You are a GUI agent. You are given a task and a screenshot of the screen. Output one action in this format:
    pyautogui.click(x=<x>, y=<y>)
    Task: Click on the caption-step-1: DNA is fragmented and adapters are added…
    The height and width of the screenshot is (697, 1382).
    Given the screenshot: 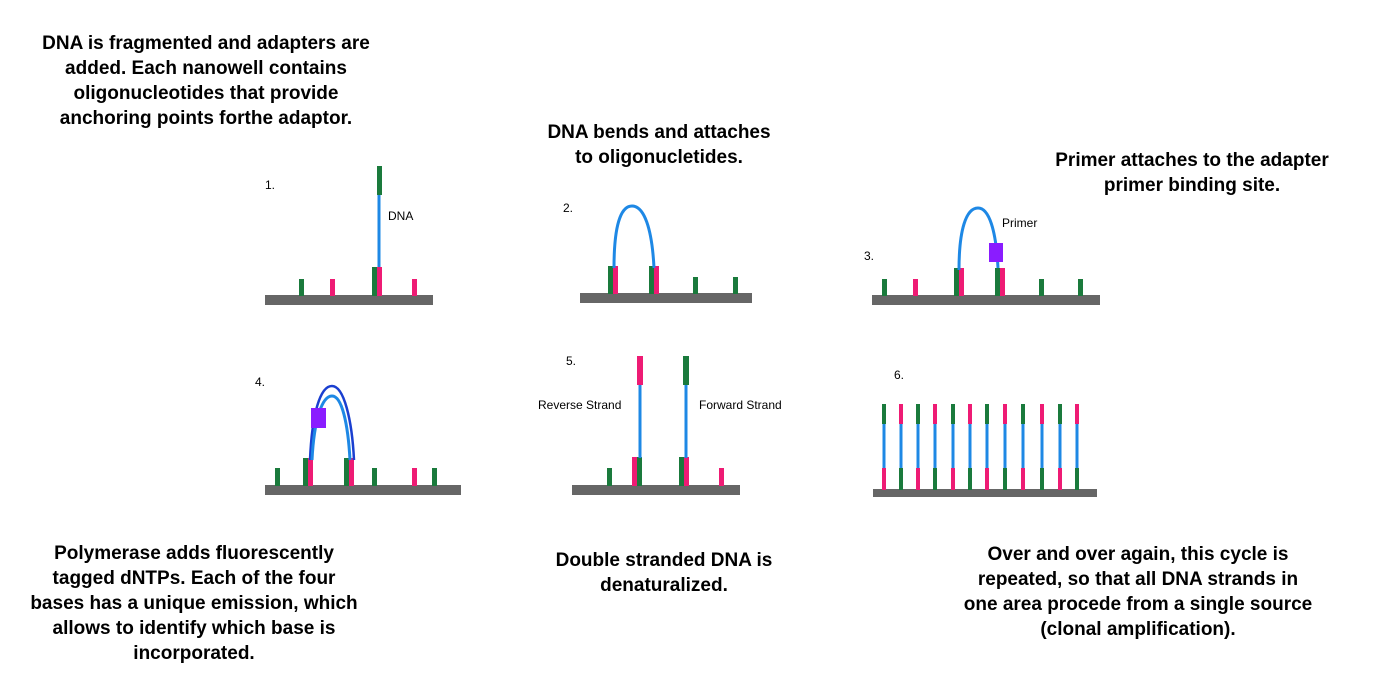 What is the action you would take?
    pyautogui.click(x=206, y=81)
    